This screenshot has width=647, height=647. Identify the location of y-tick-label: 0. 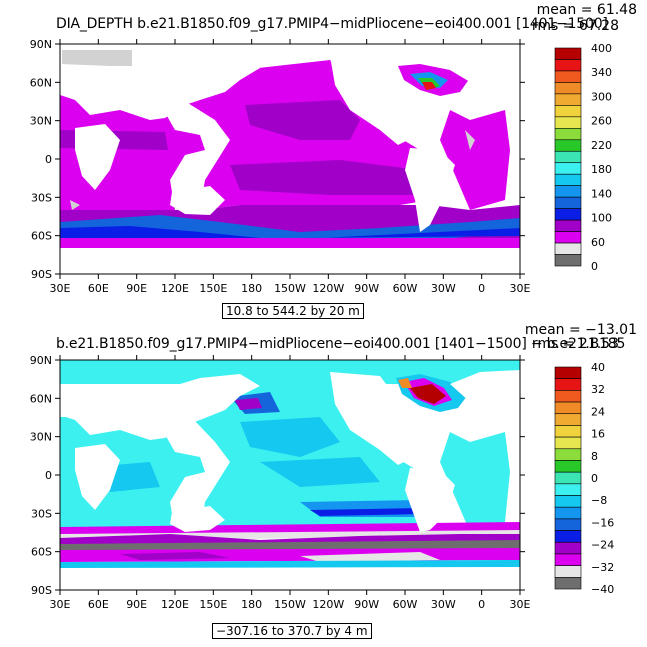
(48, 475).